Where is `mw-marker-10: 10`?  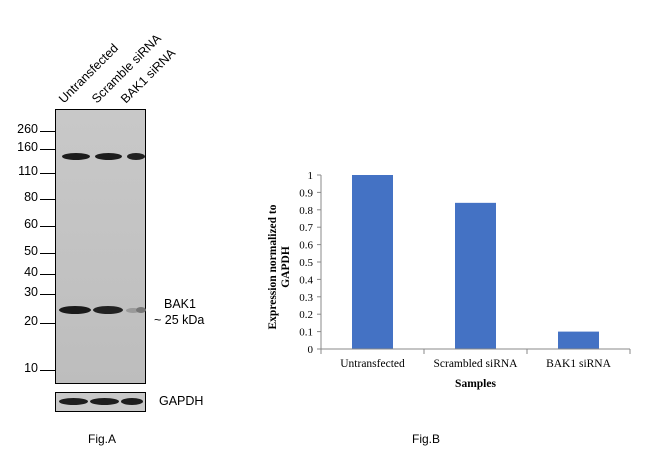
mw-marker-10: 10 is located at coordinates (31, 368).